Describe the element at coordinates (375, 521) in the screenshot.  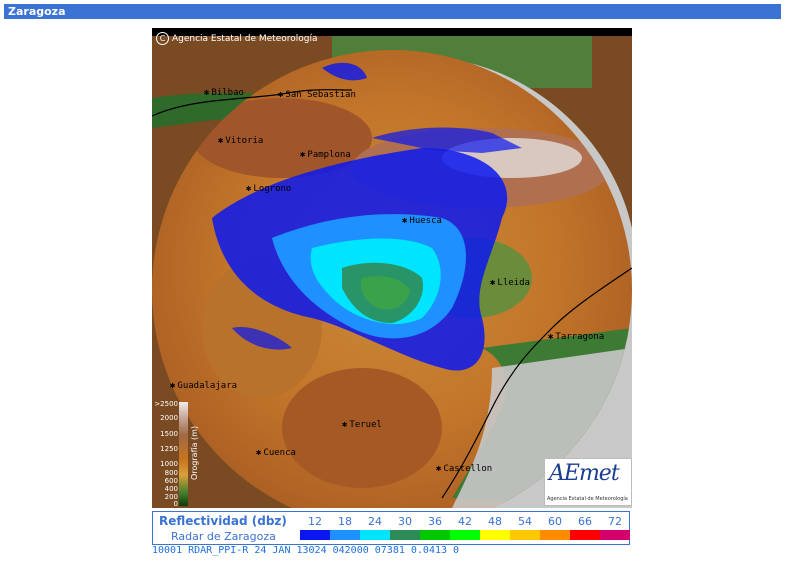
I see `reflectivity-scale-value: 24` at that location.